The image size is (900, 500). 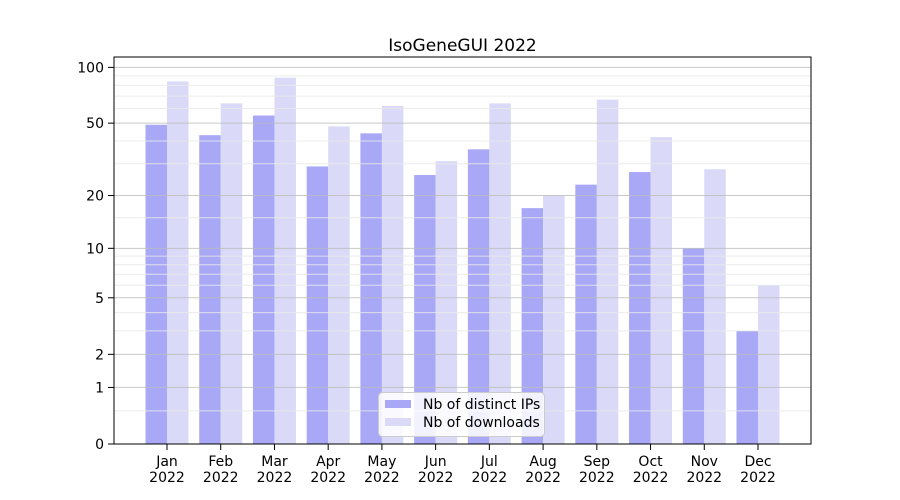 I want to click on legend-swatch-distinct-ips, so click(x=398, y=404).